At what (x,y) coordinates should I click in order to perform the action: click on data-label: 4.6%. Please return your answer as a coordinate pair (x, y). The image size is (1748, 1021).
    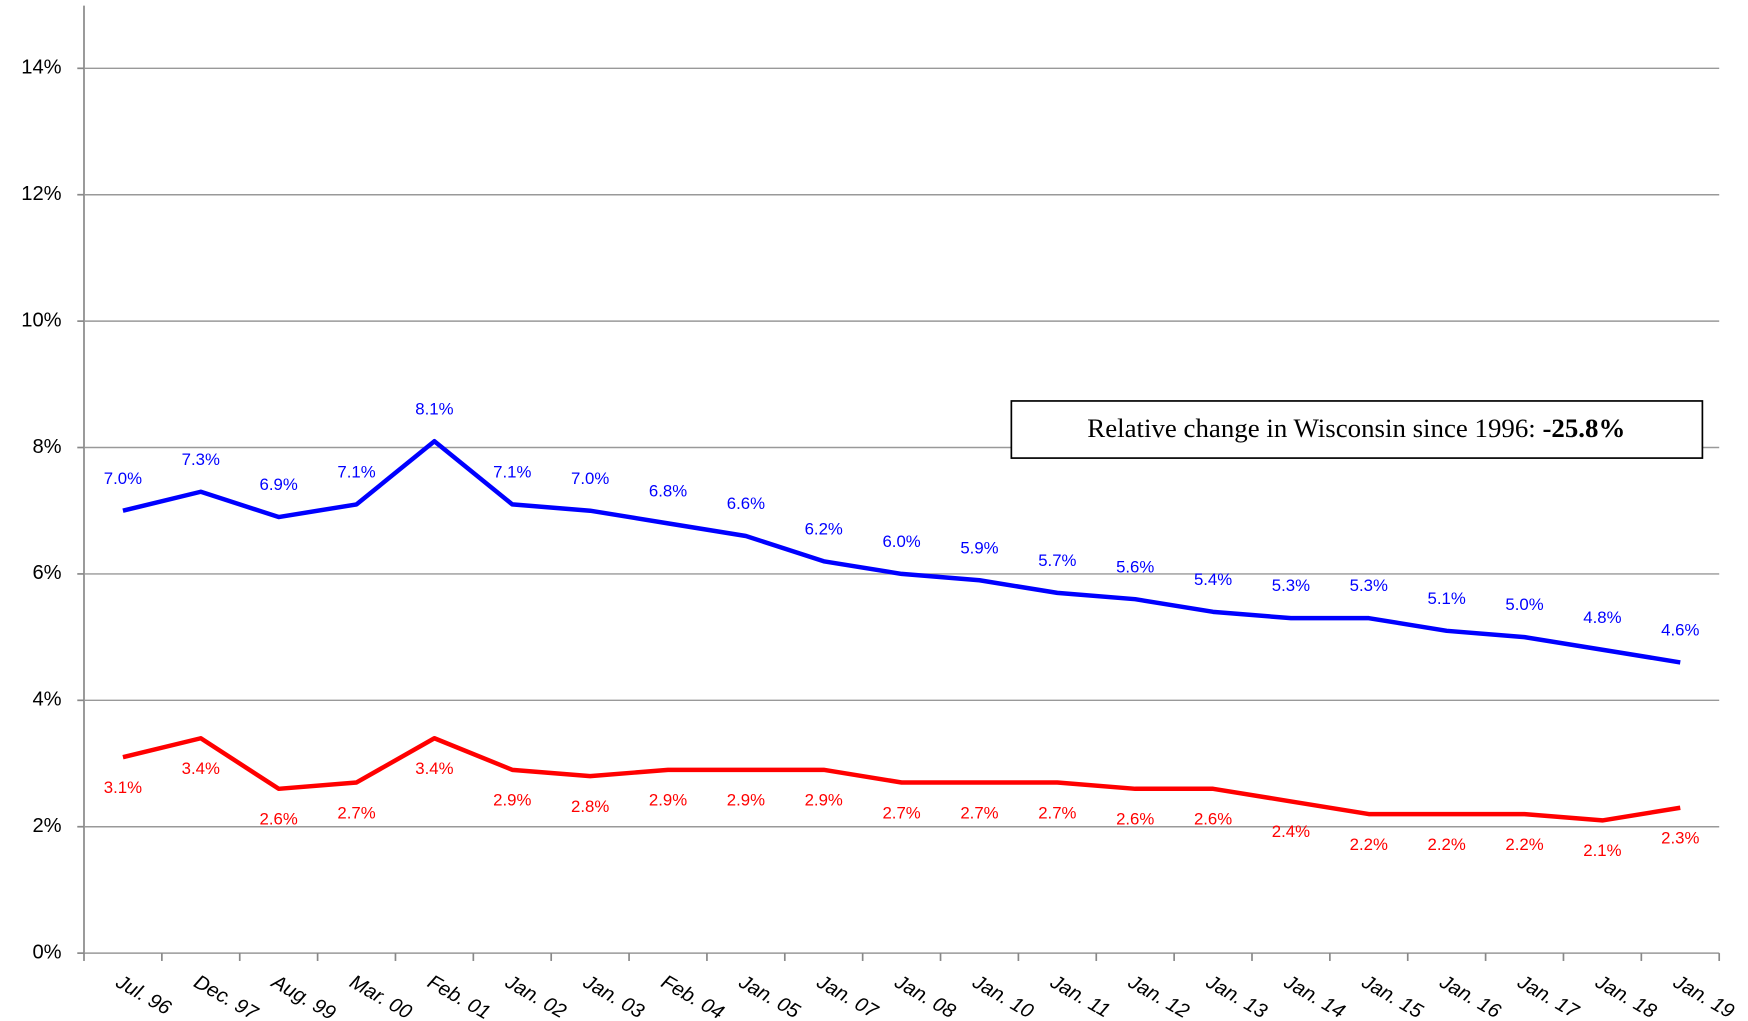
    Looking at the image, I should click on (1680, 629).